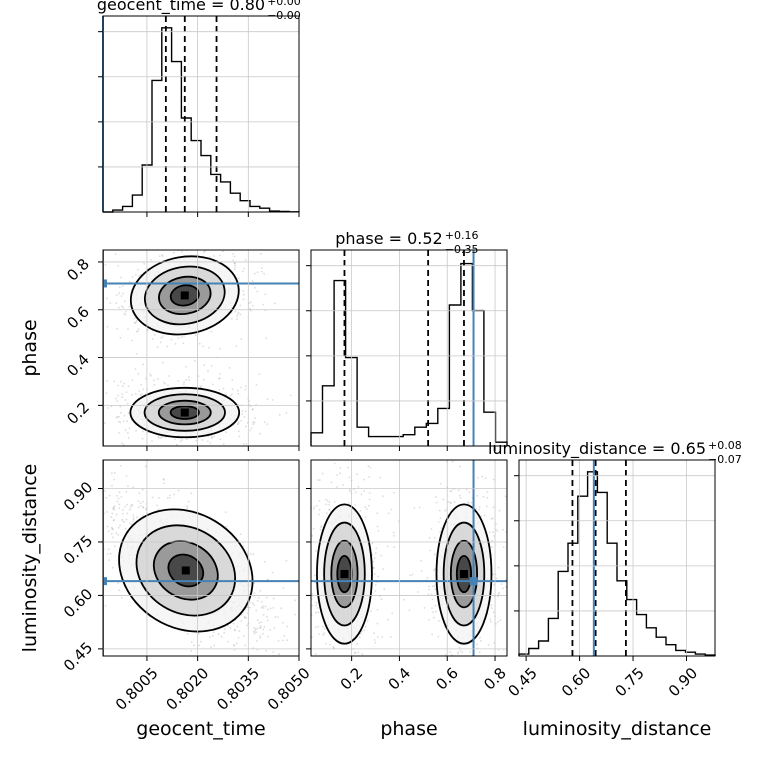  I want to click on panel-frame, so click(201, 348).